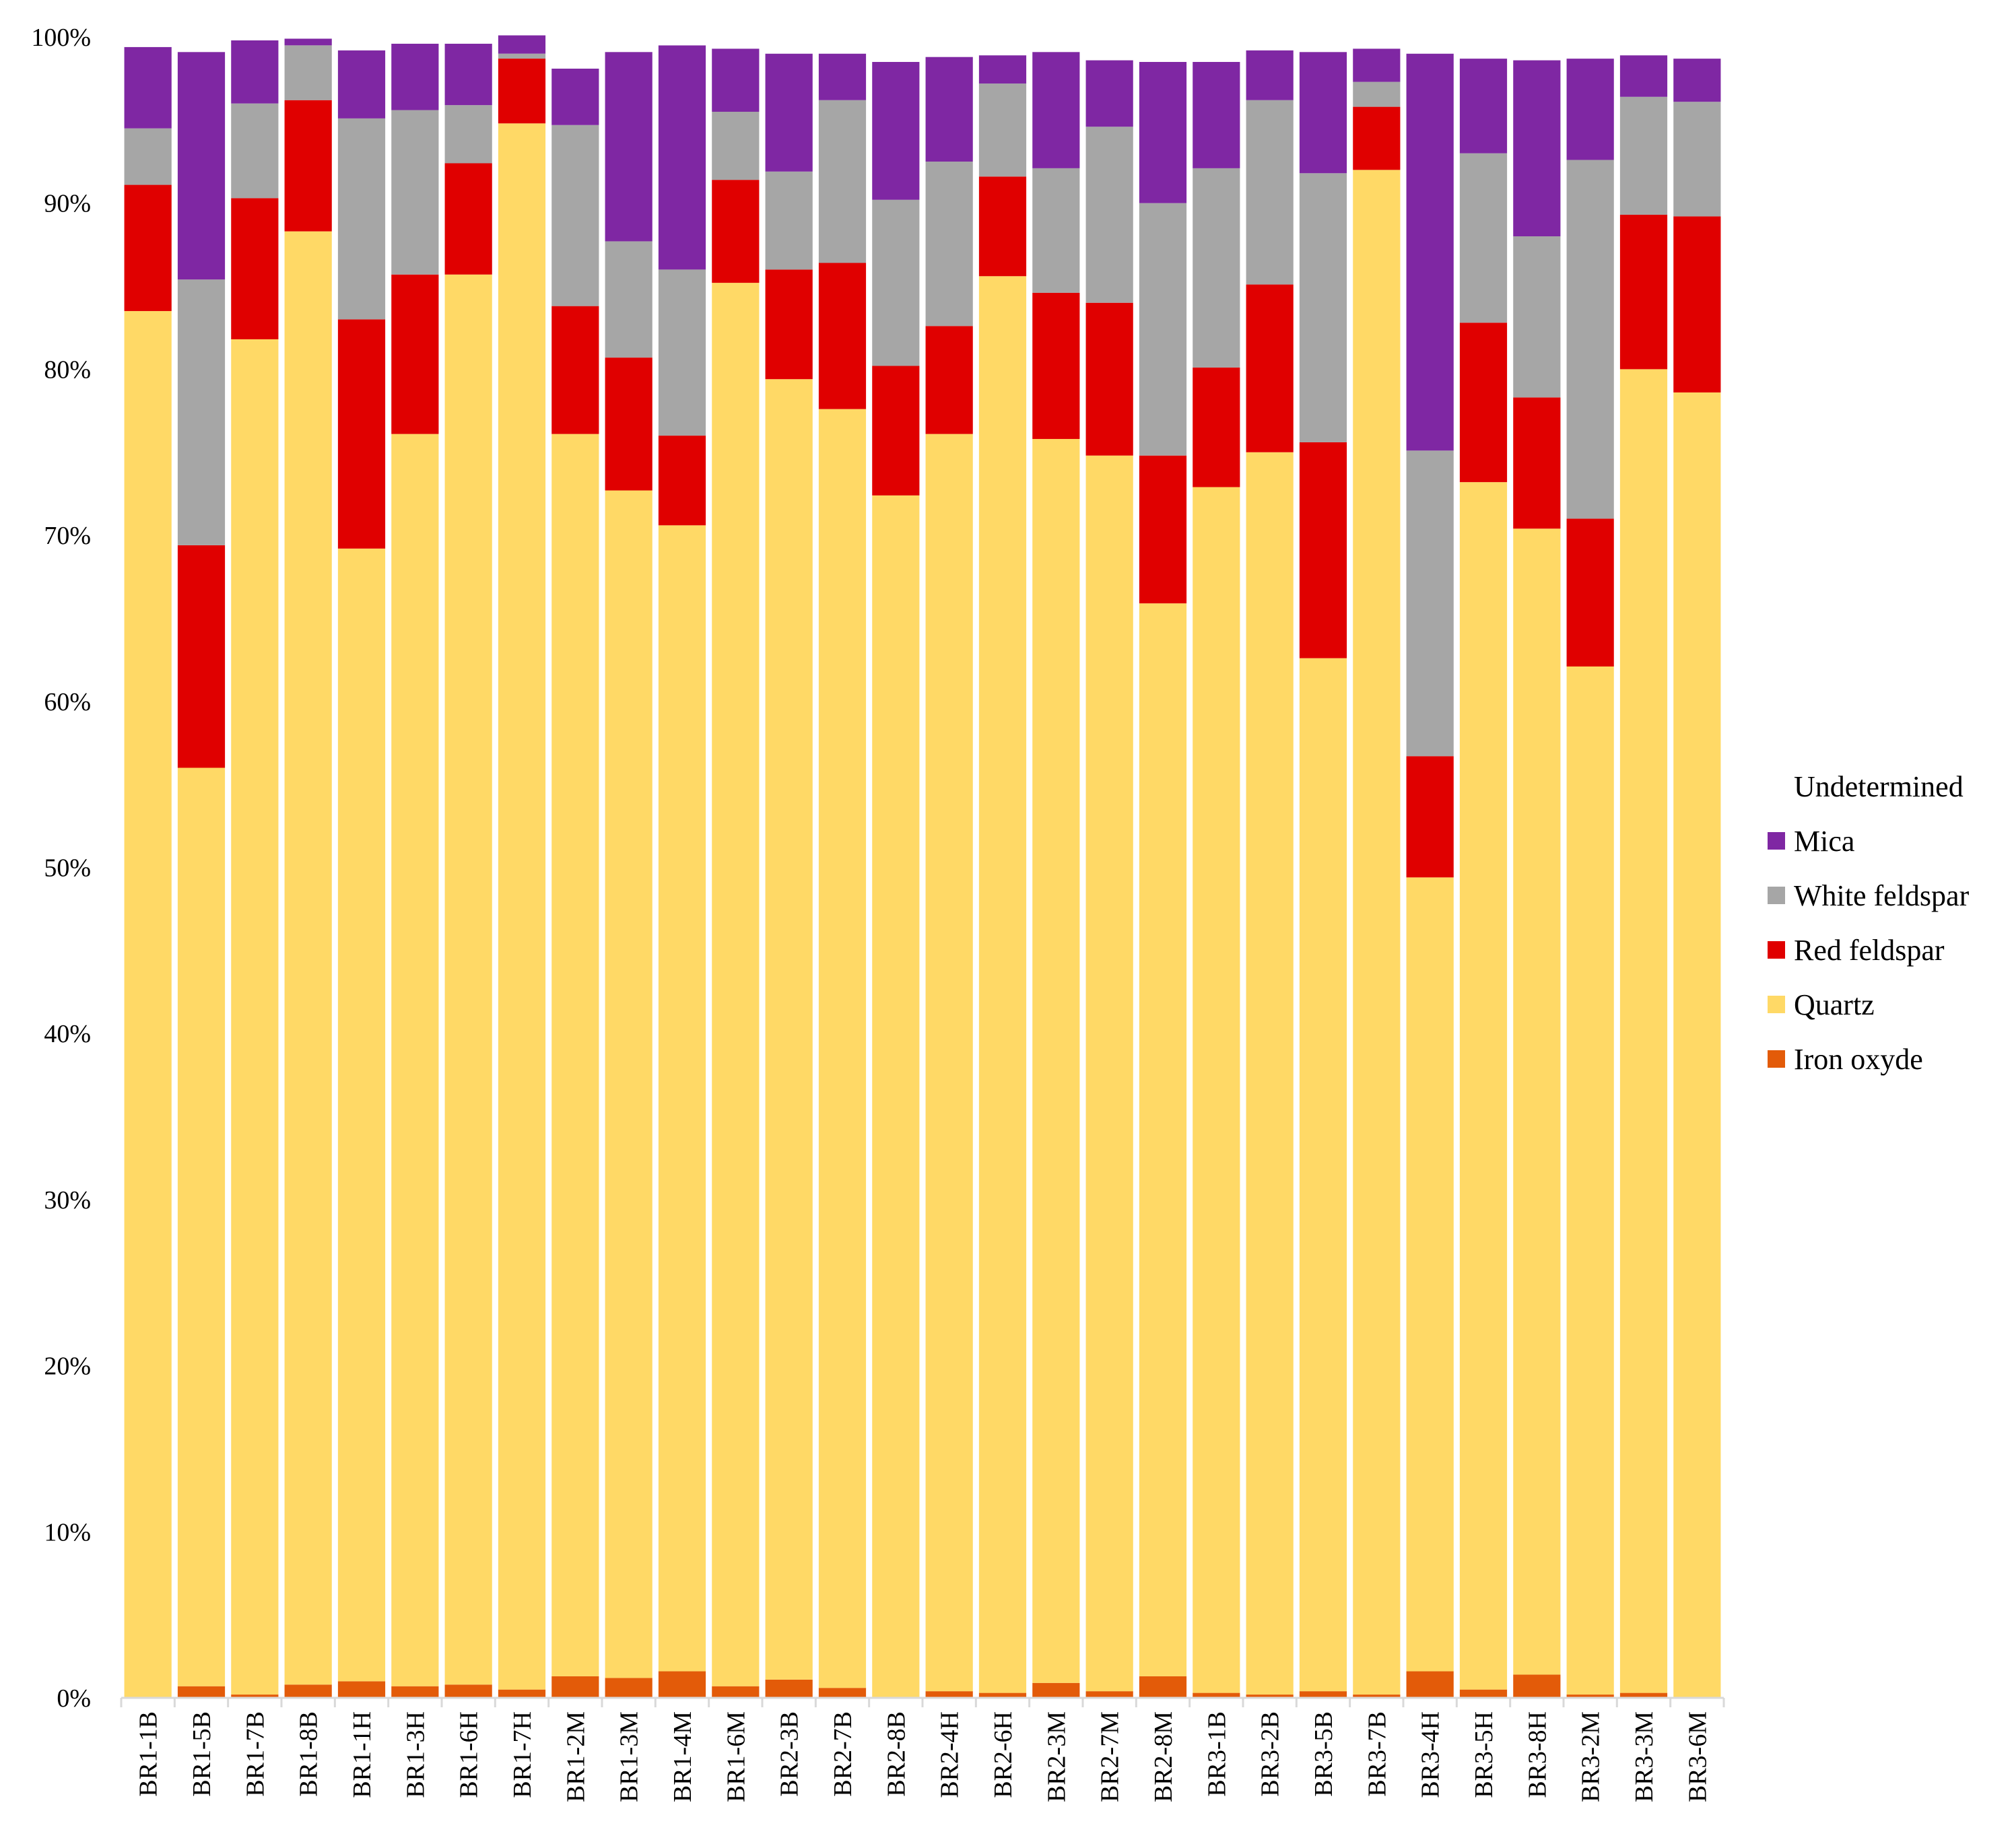 This screenshot has height=1848, width=2012. Describe the element at coordinates (576, 1756) in the screenshot. I see `x-tick-label: BR1-2M` at that location.